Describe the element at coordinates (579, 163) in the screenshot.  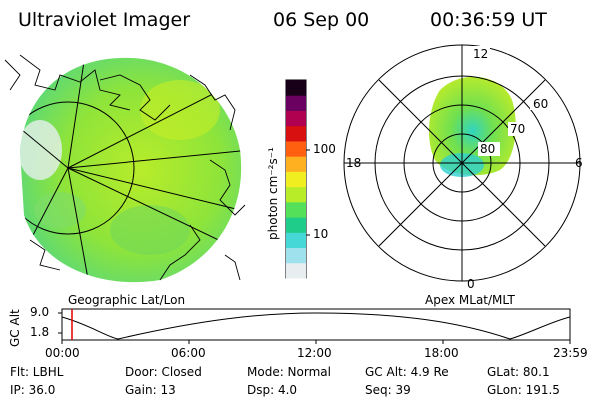
I see `mlt-label-6: 6` at that location.